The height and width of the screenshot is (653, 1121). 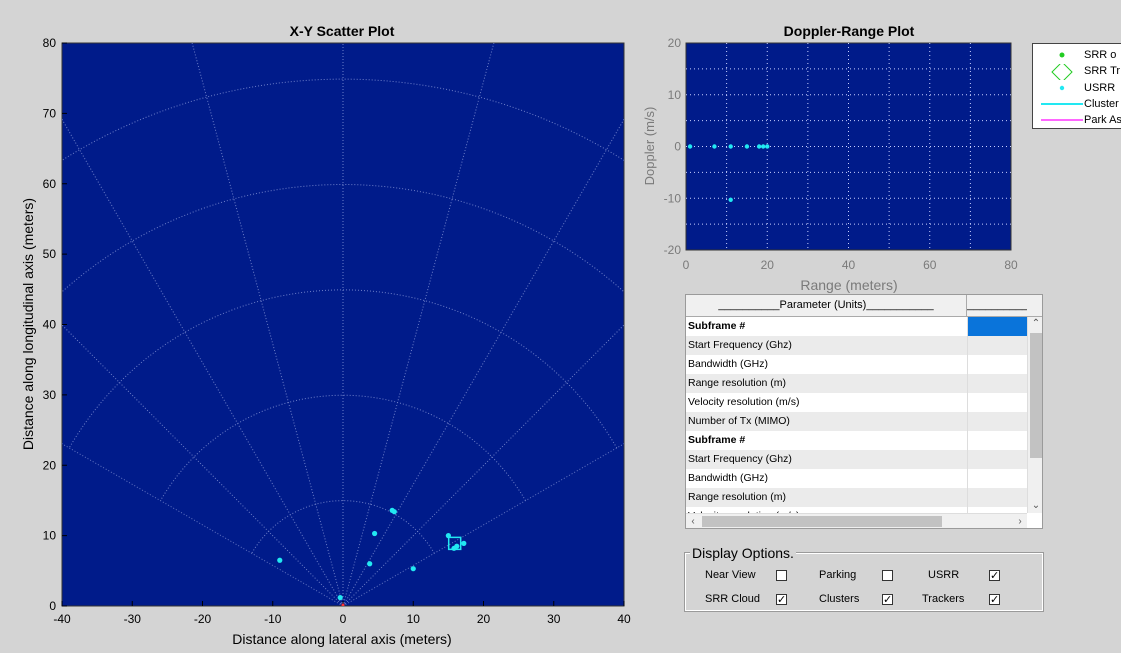 What do you see at coordinates (848, 146) in the screenshot?
I see `dr-grid` at bounding box center [848, 146].